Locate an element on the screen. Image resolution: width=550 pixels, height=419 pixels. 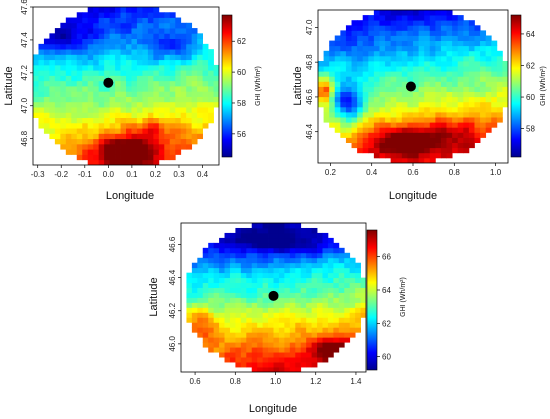
colorbar-gradient is located at coordinates (227, 86).